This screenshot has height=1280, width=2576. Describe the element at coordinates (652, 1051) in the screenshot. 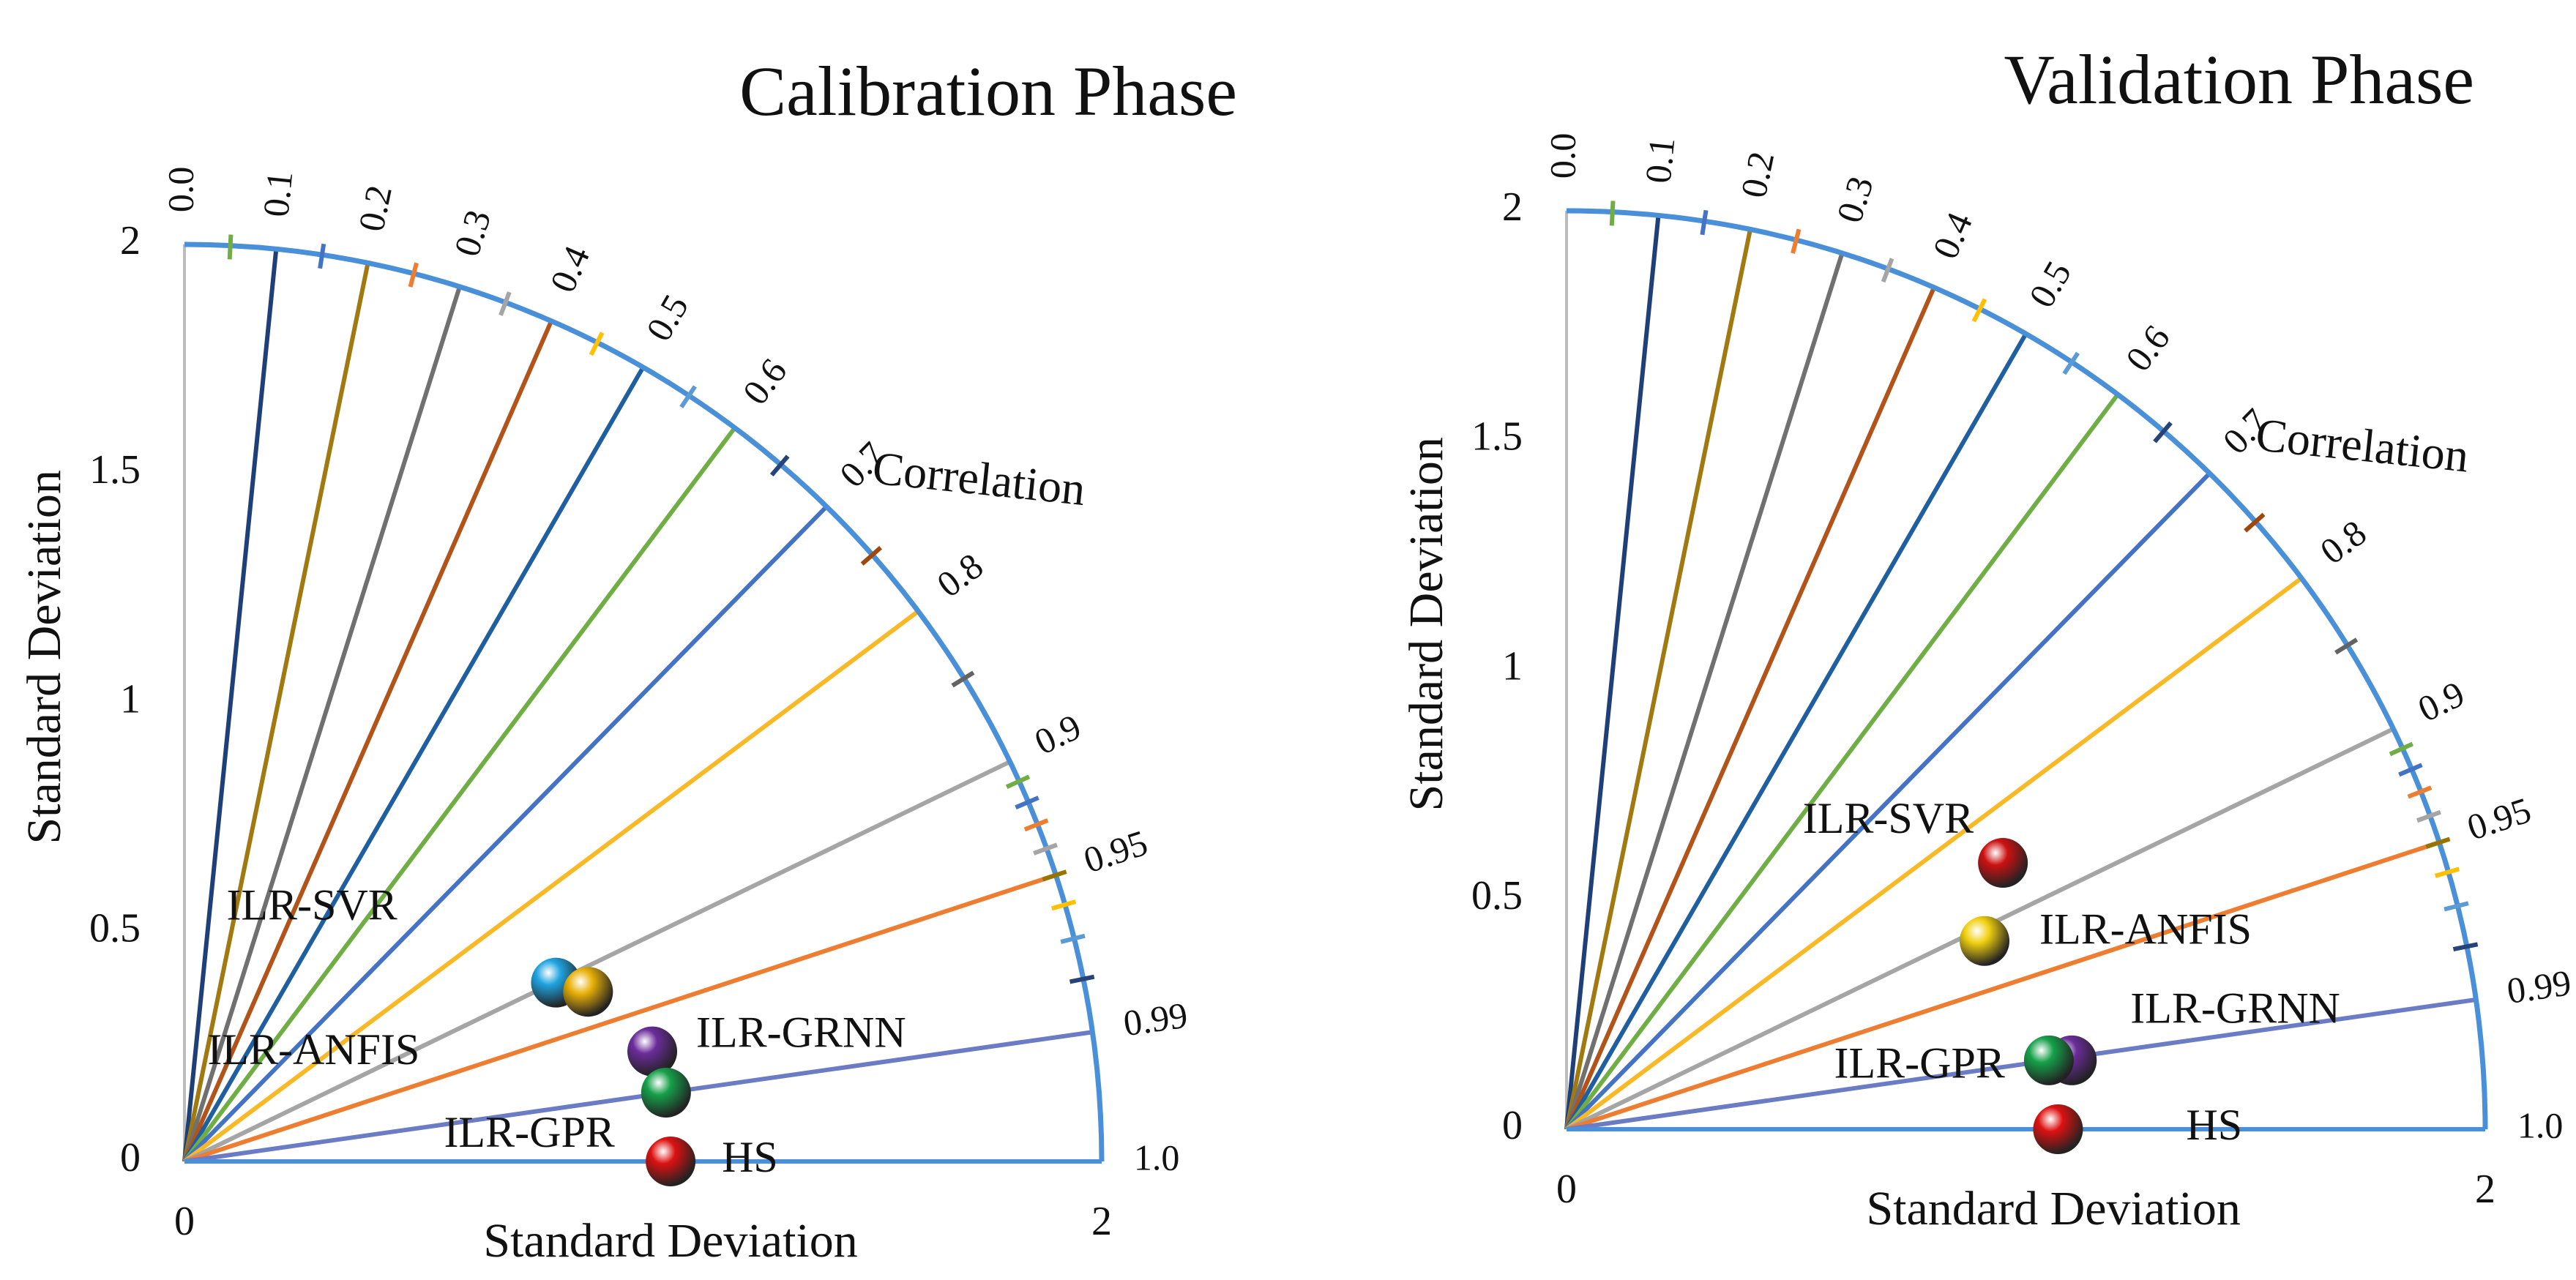

I see `data-point-ilr-grnn` at that location.